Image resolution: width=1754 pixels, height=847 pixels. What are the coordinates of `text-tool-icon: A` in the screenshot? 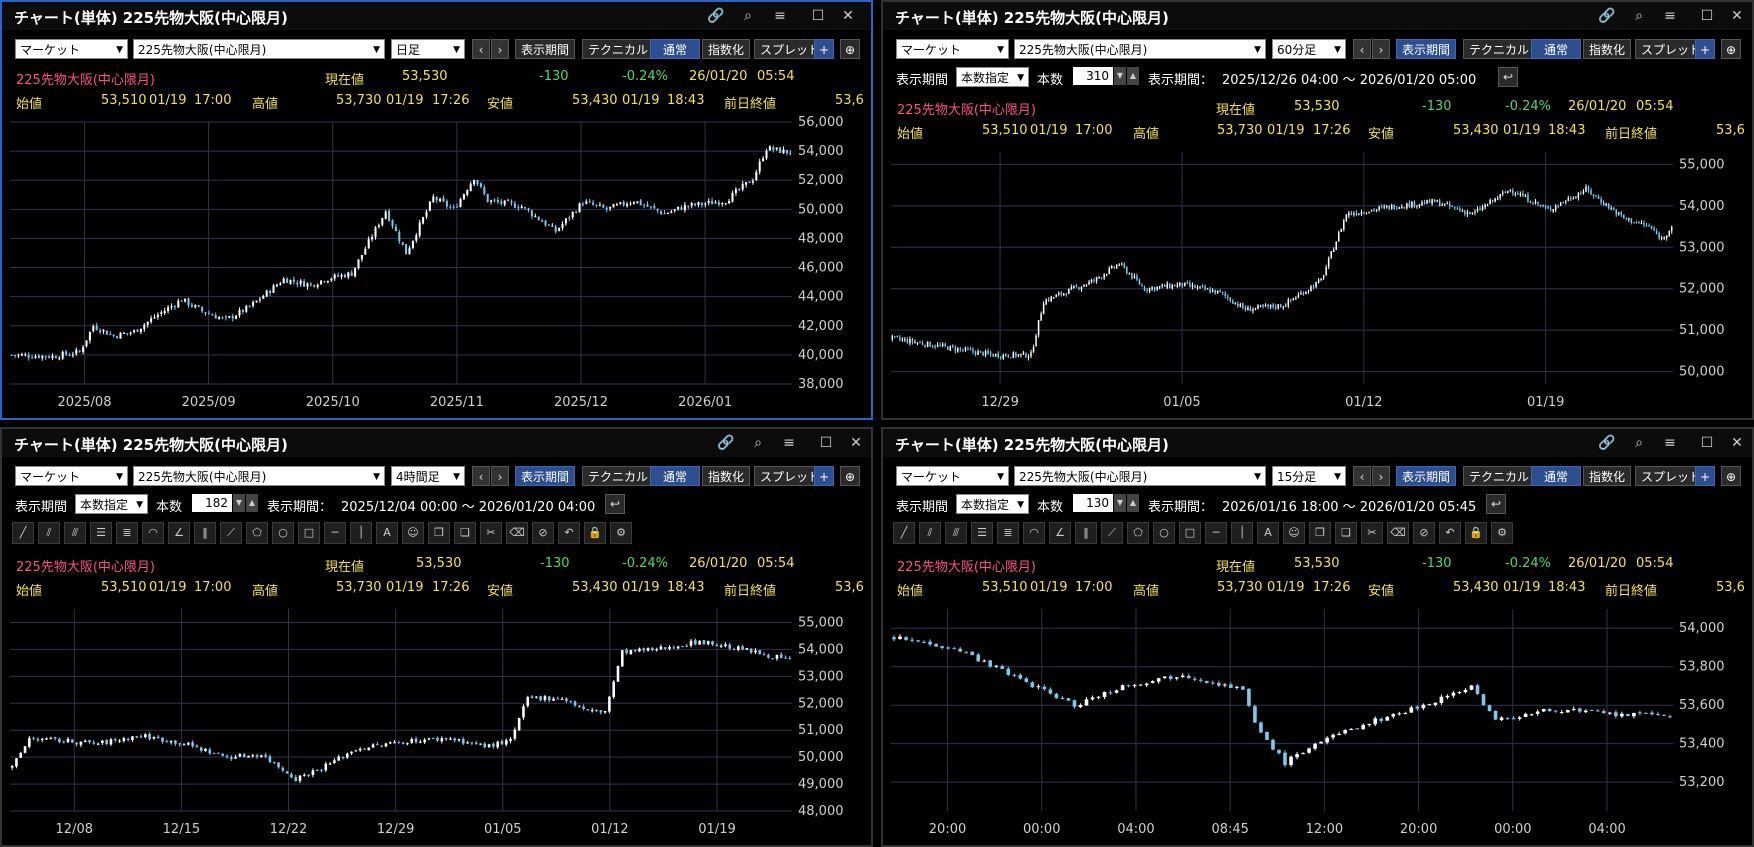 It's located at (1268, 533).